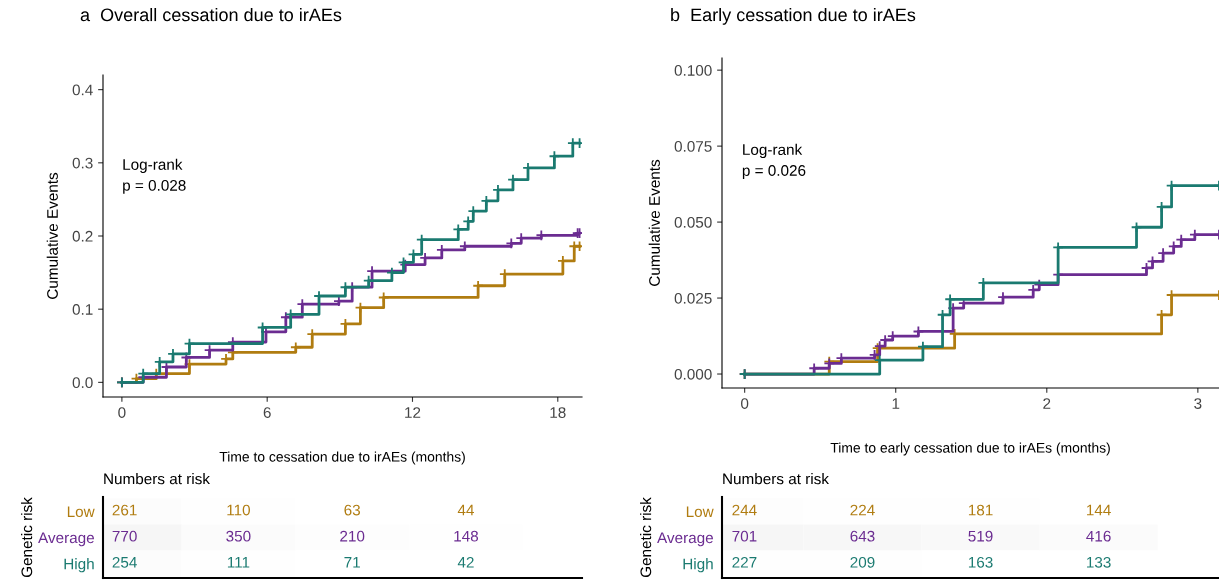  Describe the element at coordinates (1099, 562) in the screenshot. I see `data-label: 133` at that location.